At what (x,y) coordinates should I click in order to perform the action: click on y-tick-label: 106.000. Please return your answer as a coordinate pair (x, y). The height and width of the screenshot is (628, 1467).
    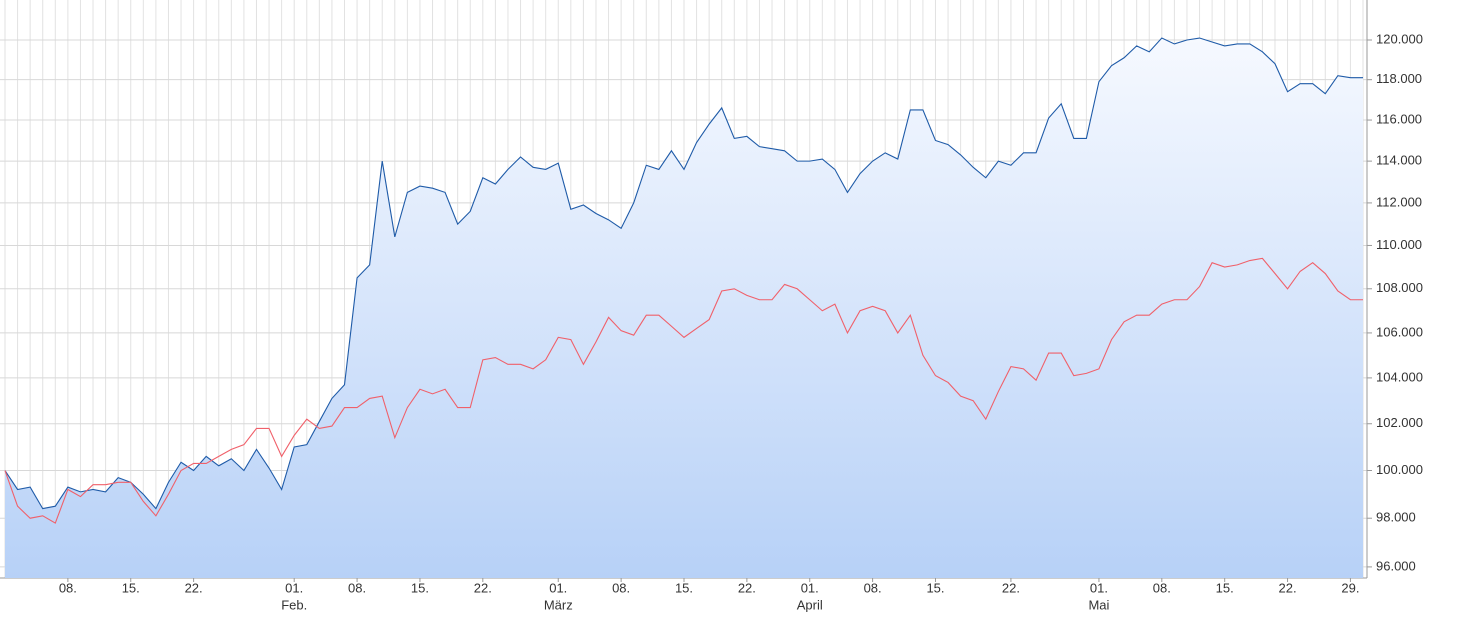
    Looking at the image, I should click on (1399, 331).